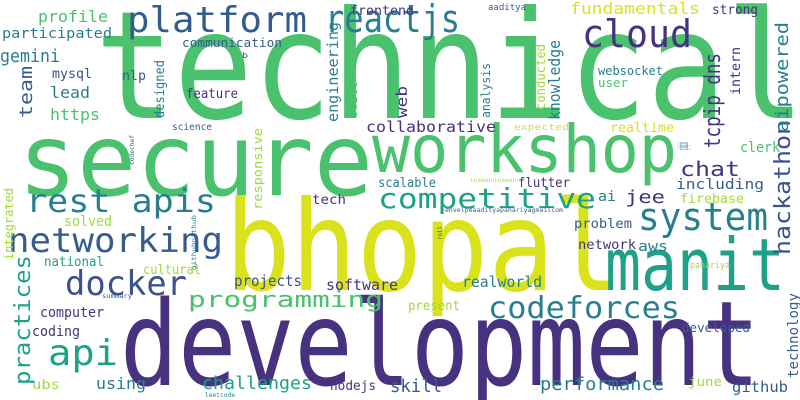  I want to click on word-nodejs: nodejs, so click(353, 386).